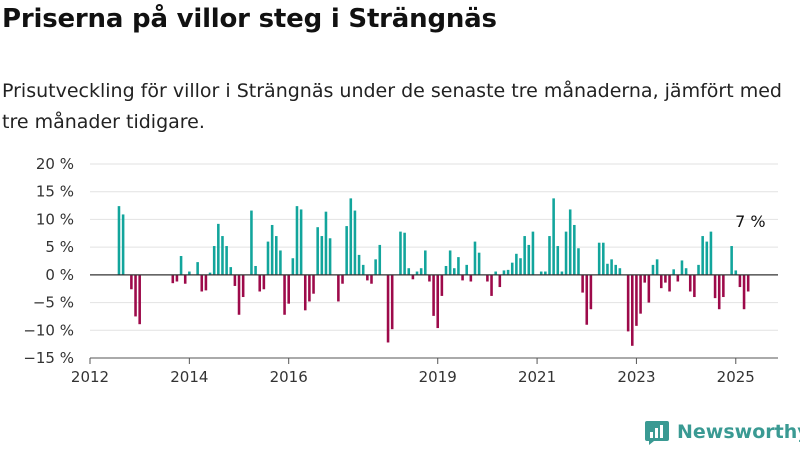 The width and height of the screenshot is (800, 450). I want to click on chart-title: Priserna på villor steg i Strängnäs, so click(249, 19).